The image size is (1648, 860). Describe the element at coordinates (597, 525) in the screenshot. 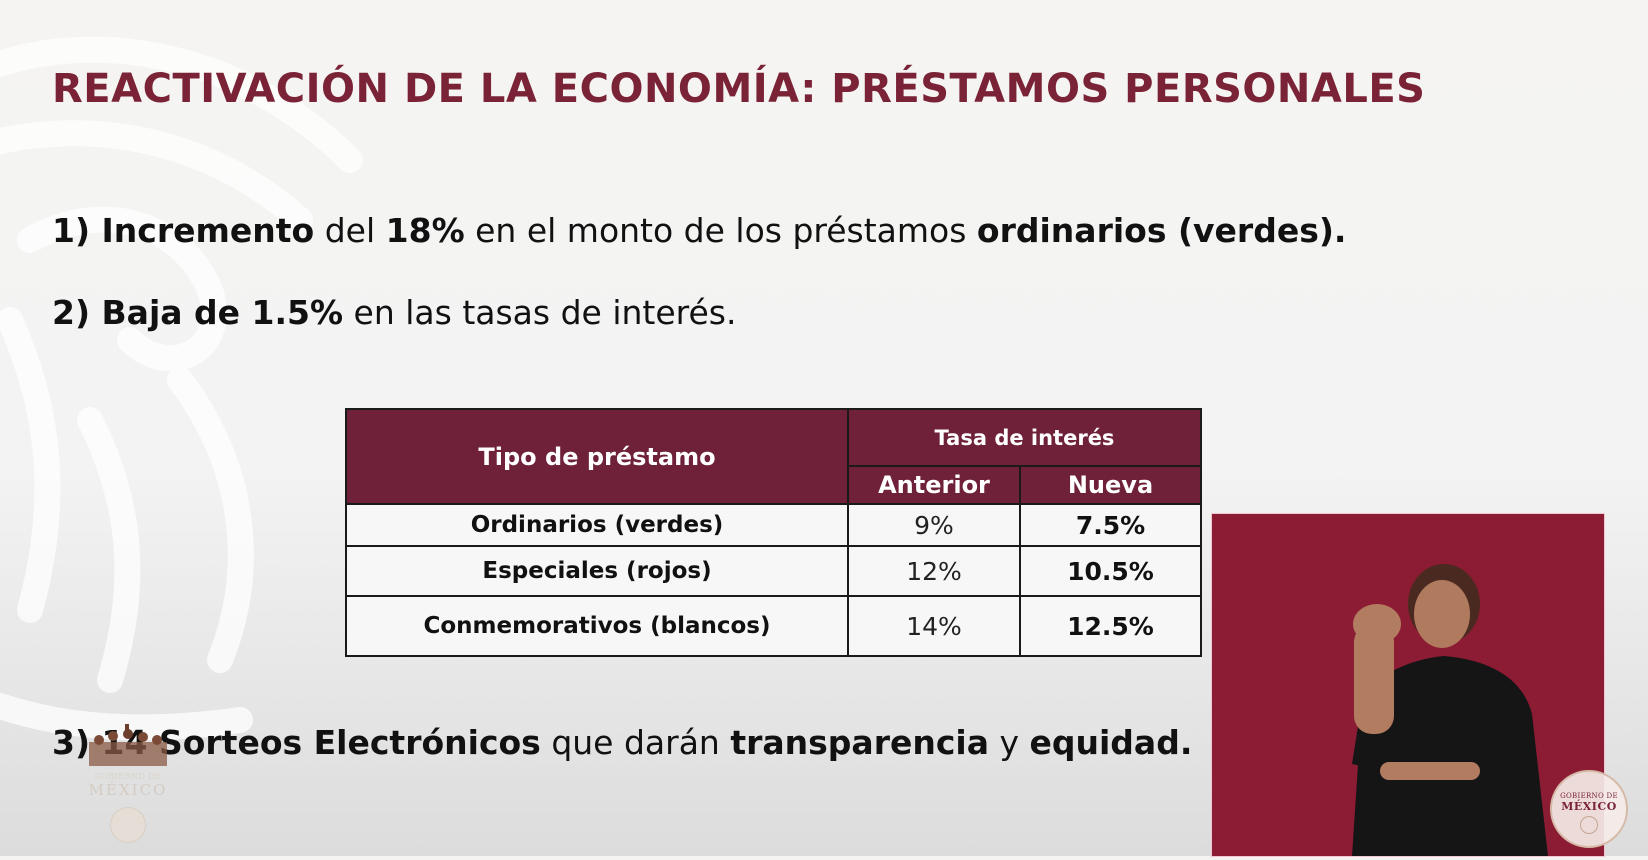

I see `loan-type-cell: Ordinarios (verdes)` at that location.